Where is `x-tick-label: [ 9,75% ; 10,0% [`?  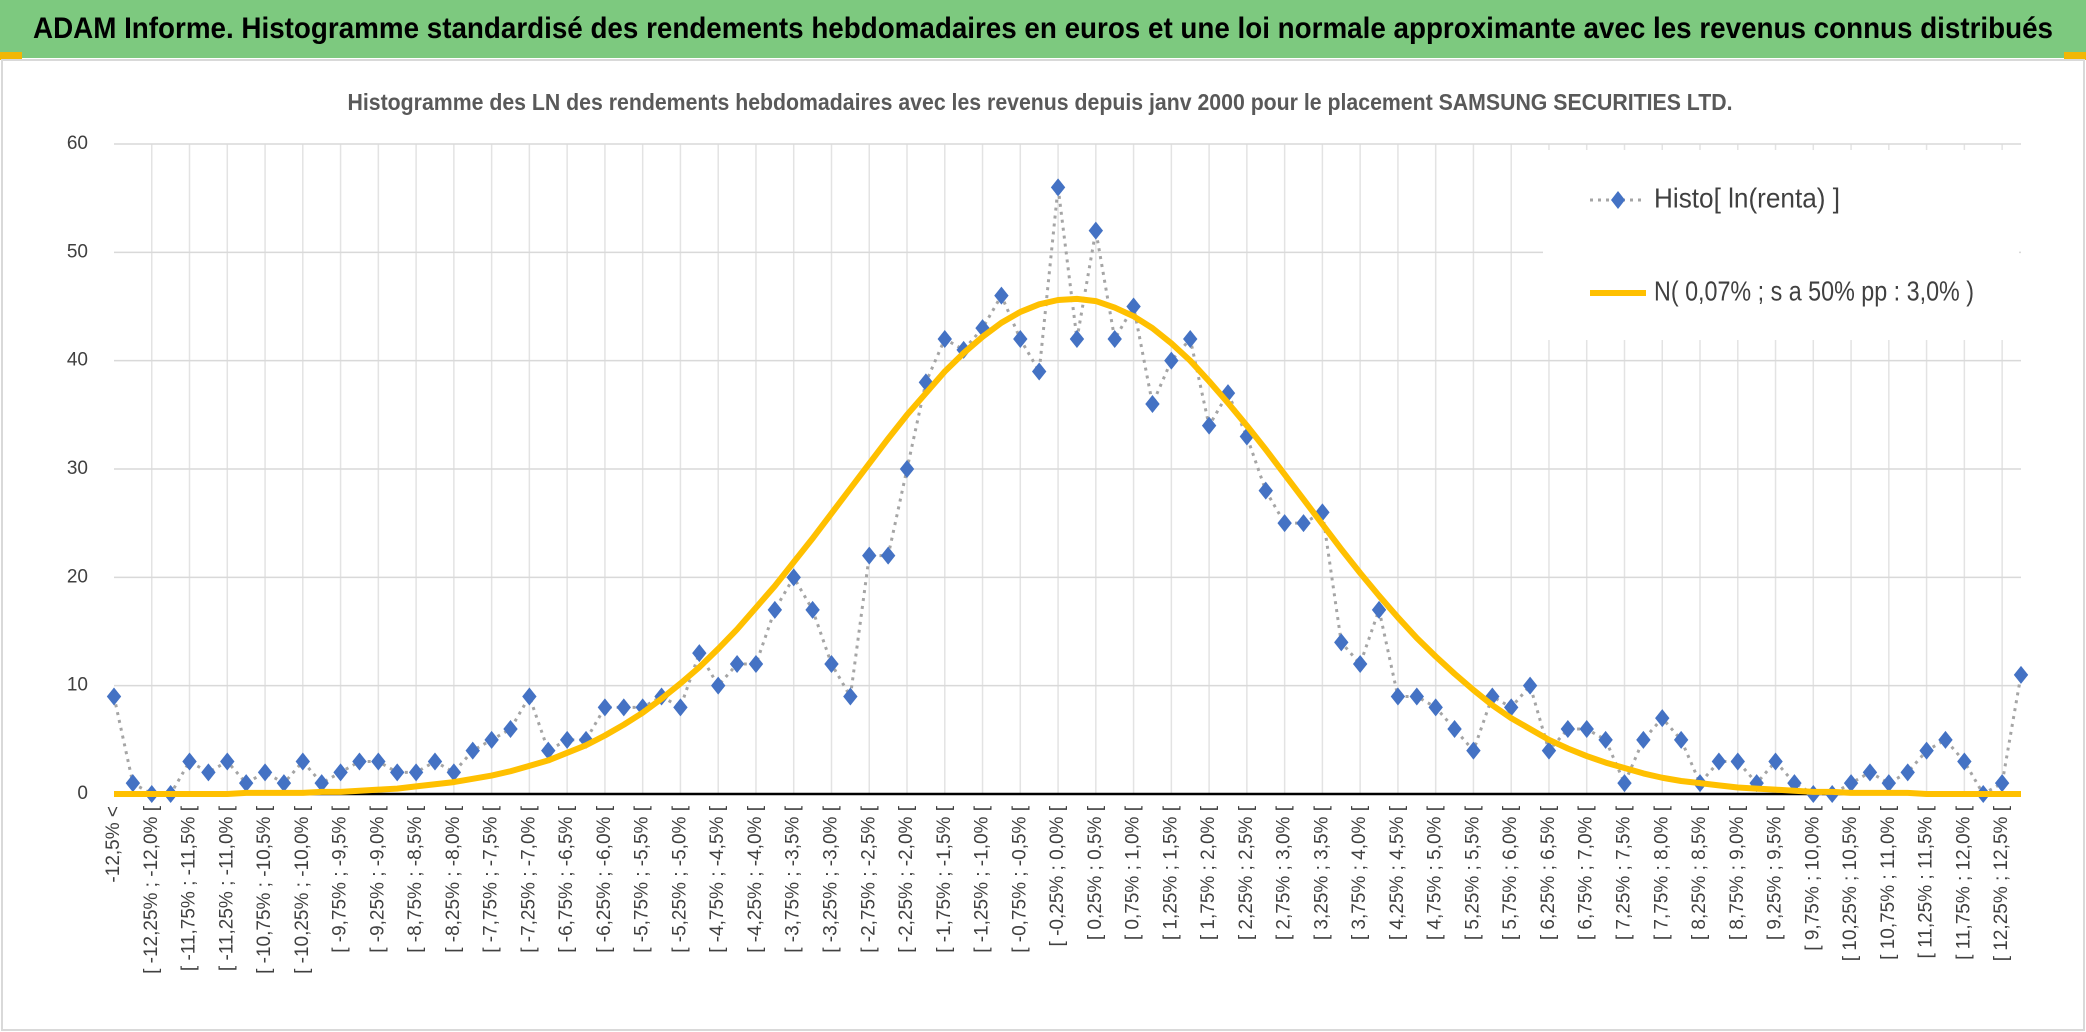 x-tick-label: [ 9,75% ; 10,0% [ is located at coordinates (1812, 877).